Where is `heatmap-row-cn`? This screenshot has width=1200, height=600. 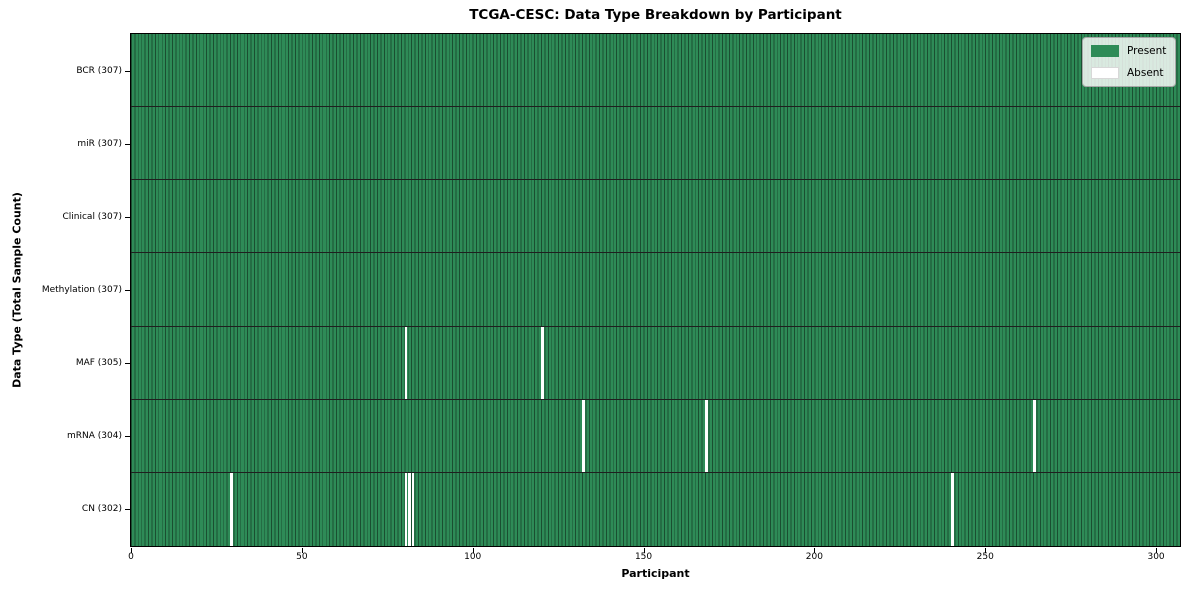 heatmap-row-cn is located at coordinates (655, 509).